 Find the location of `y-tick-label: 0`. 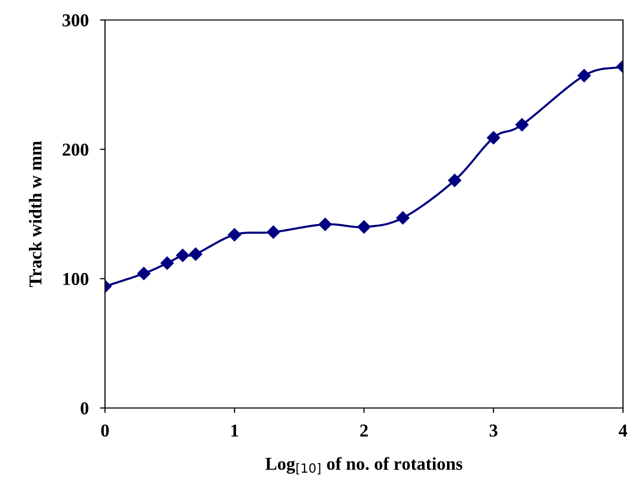

y-tick-label: 0 is located at coordinates (84, 408).